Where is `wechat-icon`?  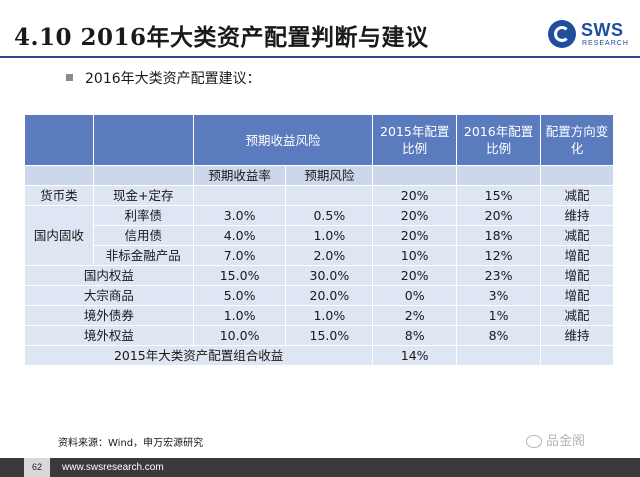
wechat-icon is located at coordinates (534, 441).